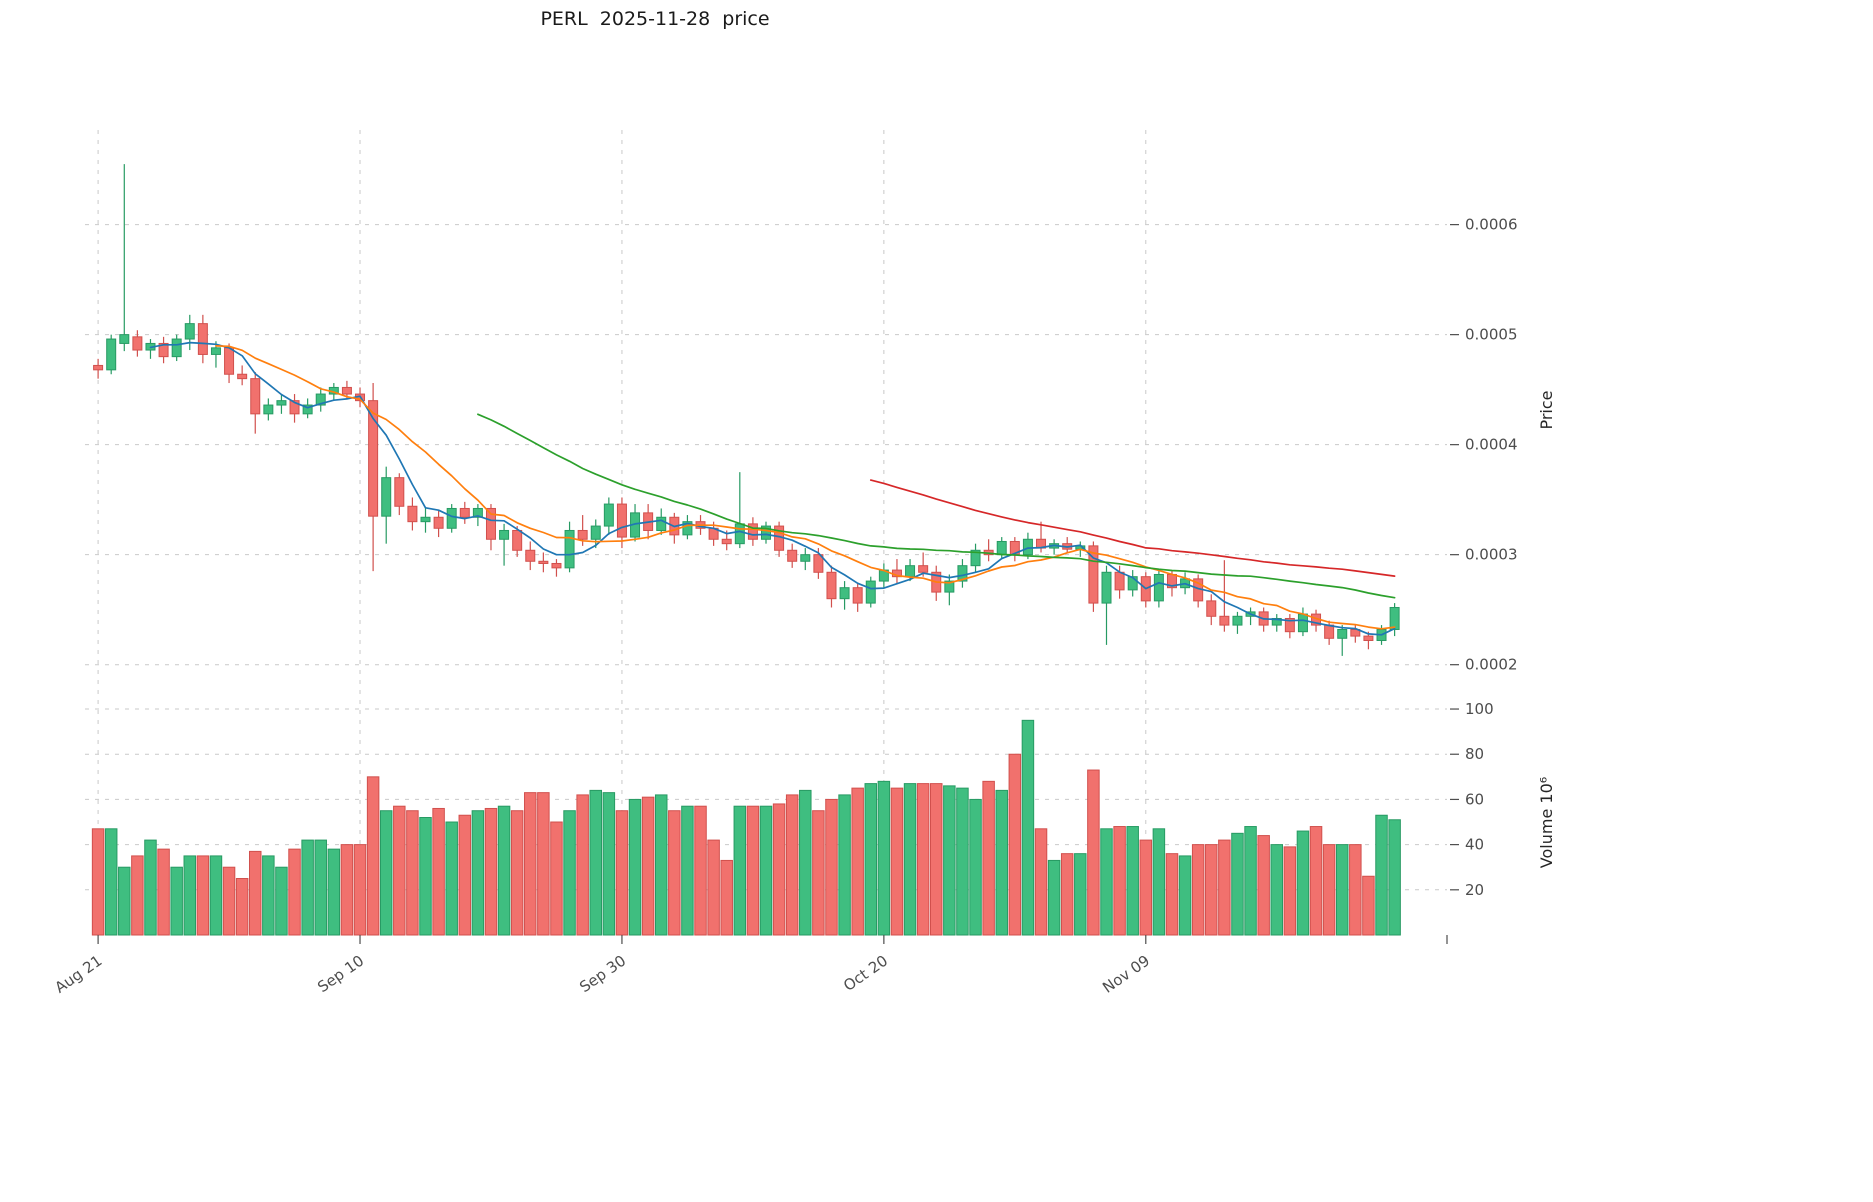 The height and width of the screenshot is (1202, 1873). Describe the element at coordinates (655, 19) in the screenshot. I see `chart-title: PERL 2025-11-28 price` at that location.